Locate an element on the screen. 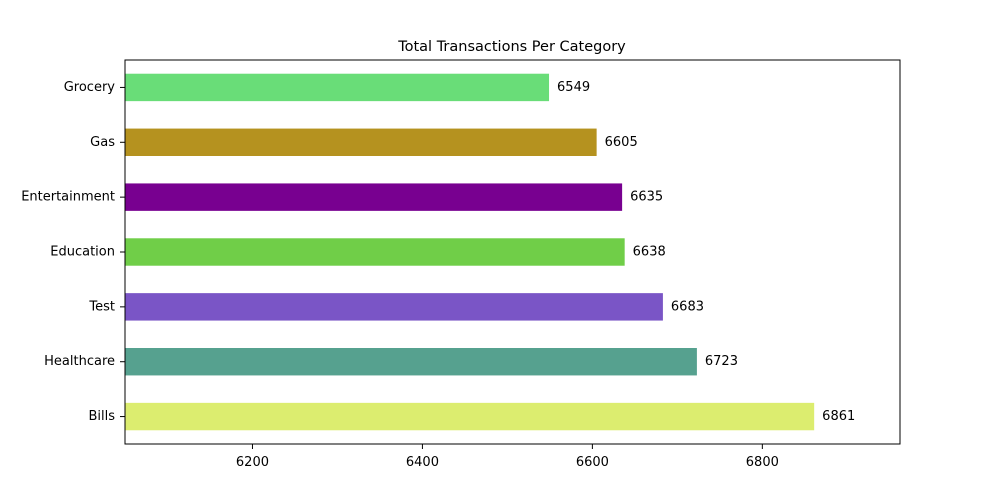 This screenshot has width=1000, height=500. bar-test is located at coordinates (394, 307).